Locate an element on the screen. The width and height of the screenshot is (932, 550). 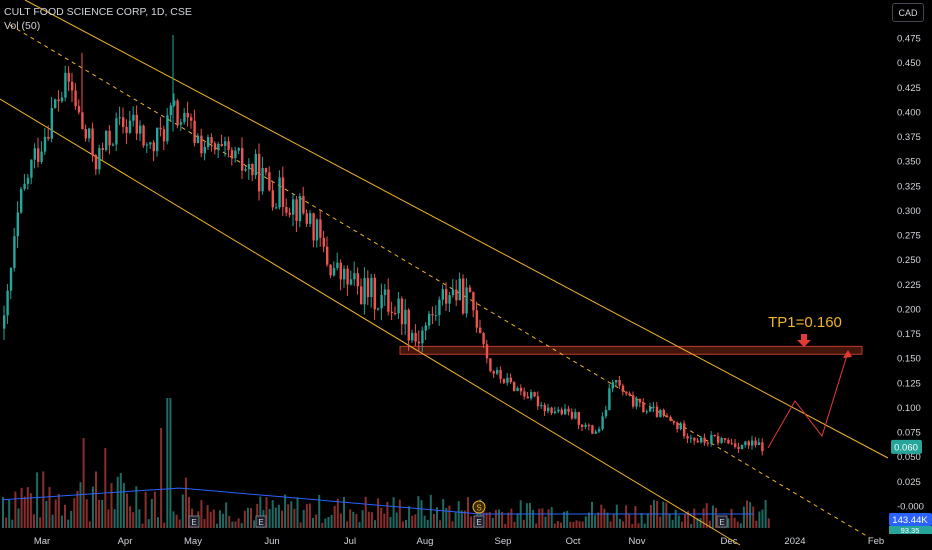
price-tick-label: 0.300 is located at coordinates (909, 211).